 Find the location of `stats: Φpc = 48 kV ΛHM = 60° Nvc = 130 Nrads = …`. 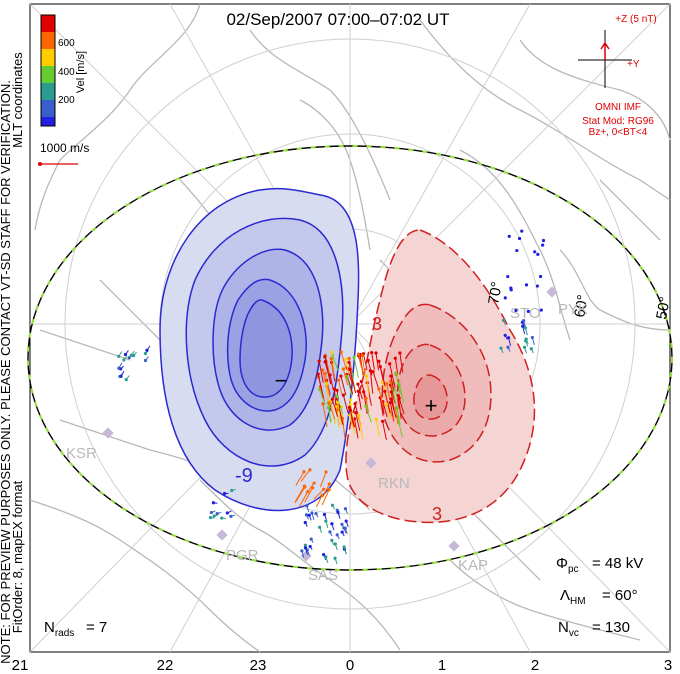

stats: Φpc = 48 kV ΛHM = 60° Nvc = 130 Nrads = … is located at coordinates (343, 597).